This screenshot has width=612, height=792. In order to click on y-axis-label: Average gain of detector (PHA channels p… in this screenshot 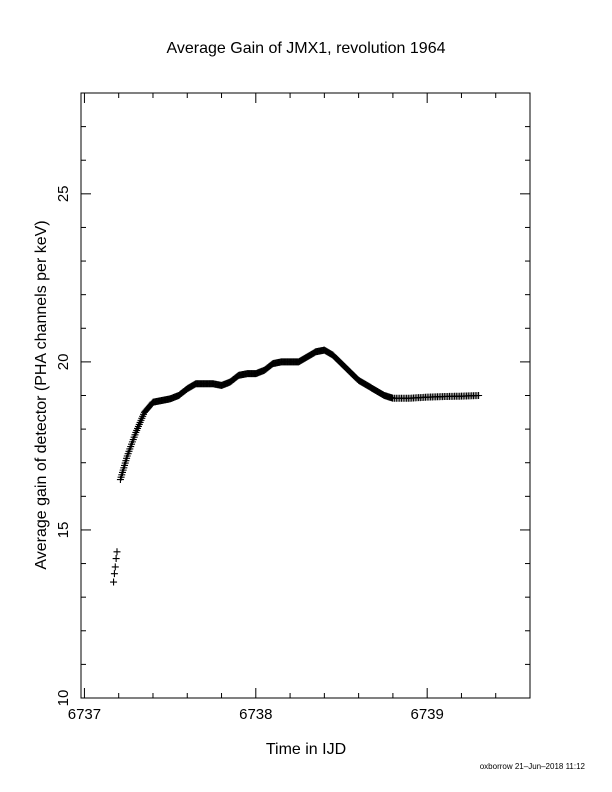, I will do `click(41, 394)`.